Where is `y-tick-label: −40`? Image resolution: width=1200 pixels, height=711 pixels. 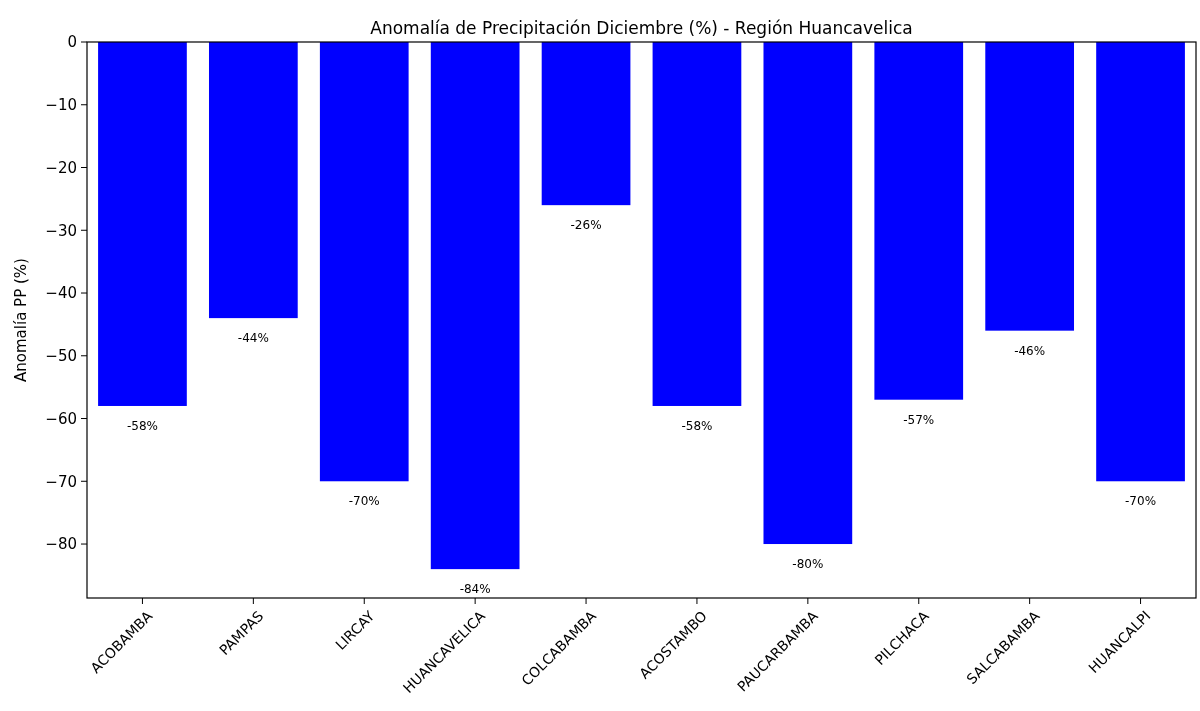 y-tick-label: −40 is located at coordinates (61, 293).